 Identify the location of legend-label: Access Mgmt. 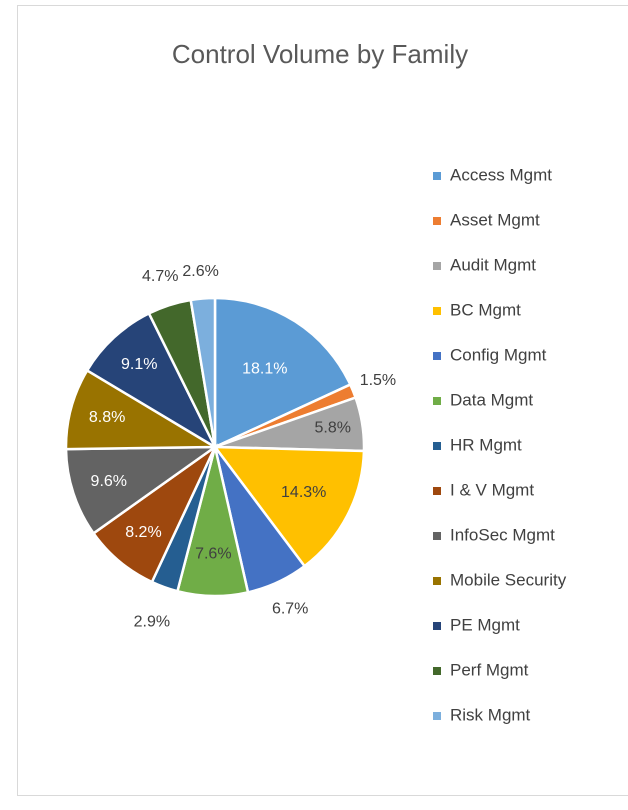
(501, 174).